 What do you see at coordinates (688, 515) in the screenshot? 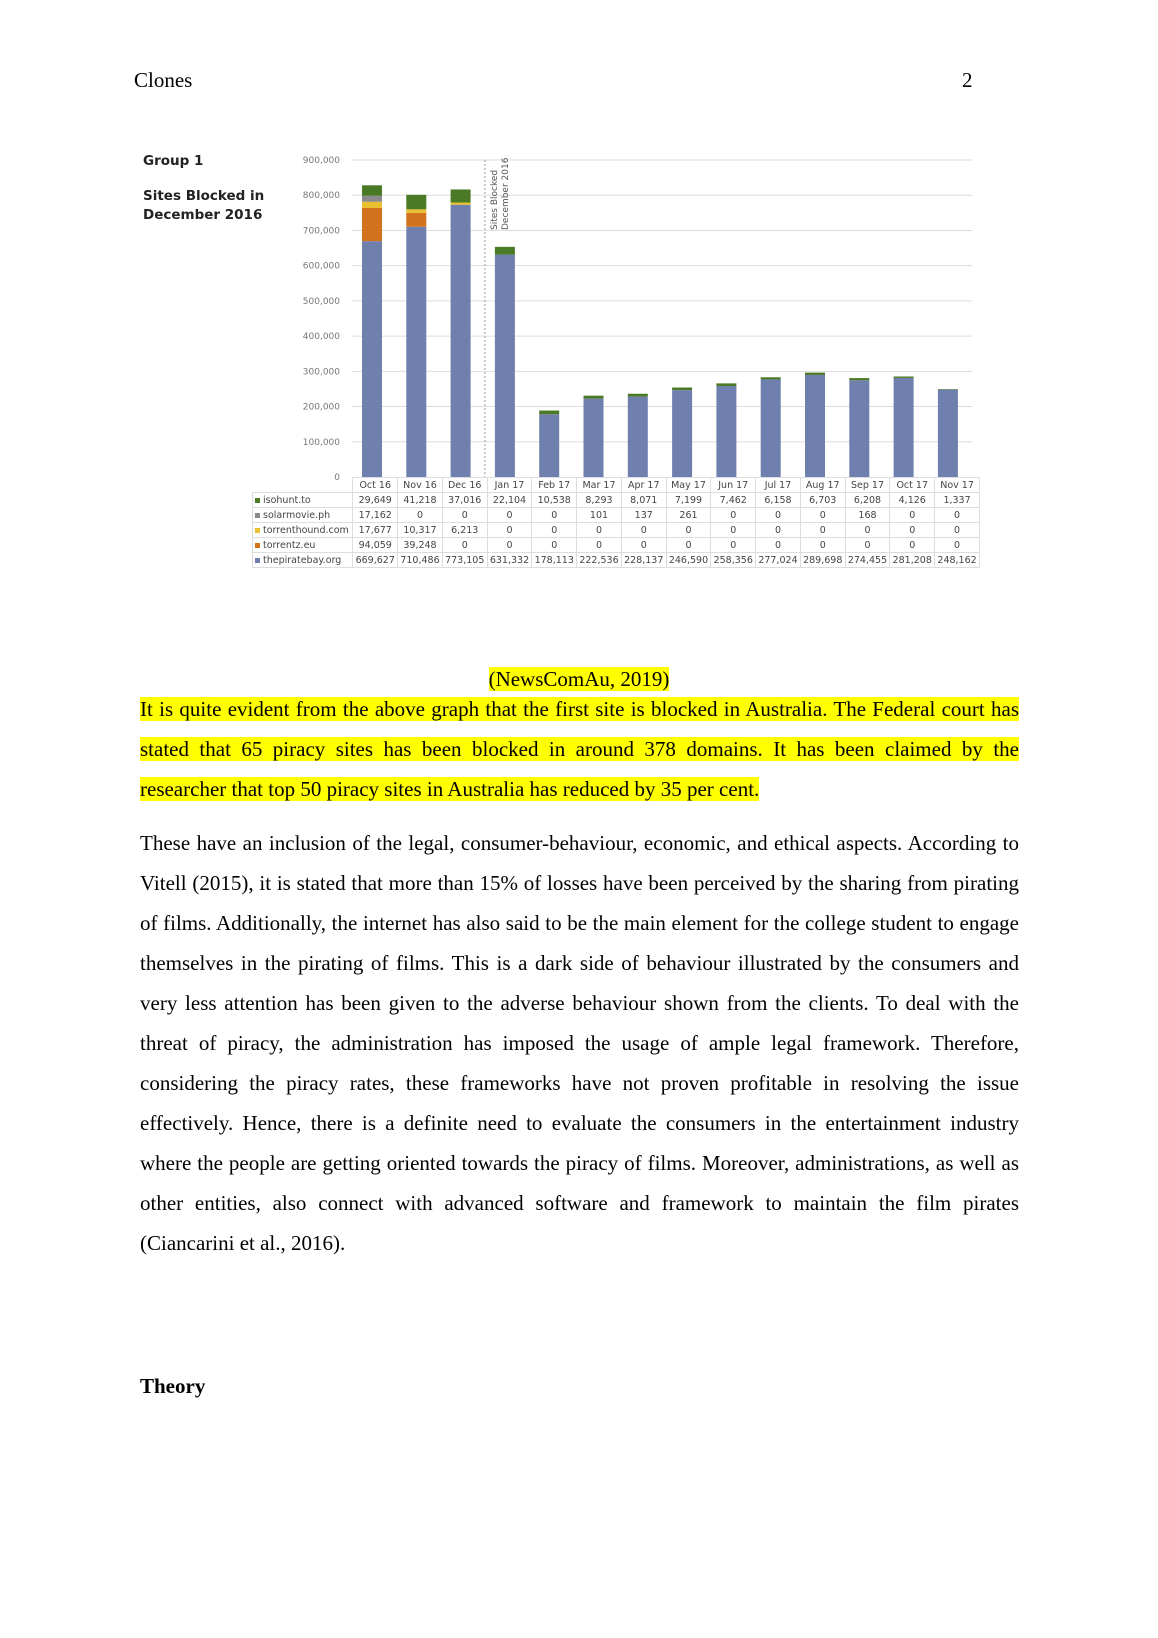
I see `data-label: 261` at bounding box center [688, 515].